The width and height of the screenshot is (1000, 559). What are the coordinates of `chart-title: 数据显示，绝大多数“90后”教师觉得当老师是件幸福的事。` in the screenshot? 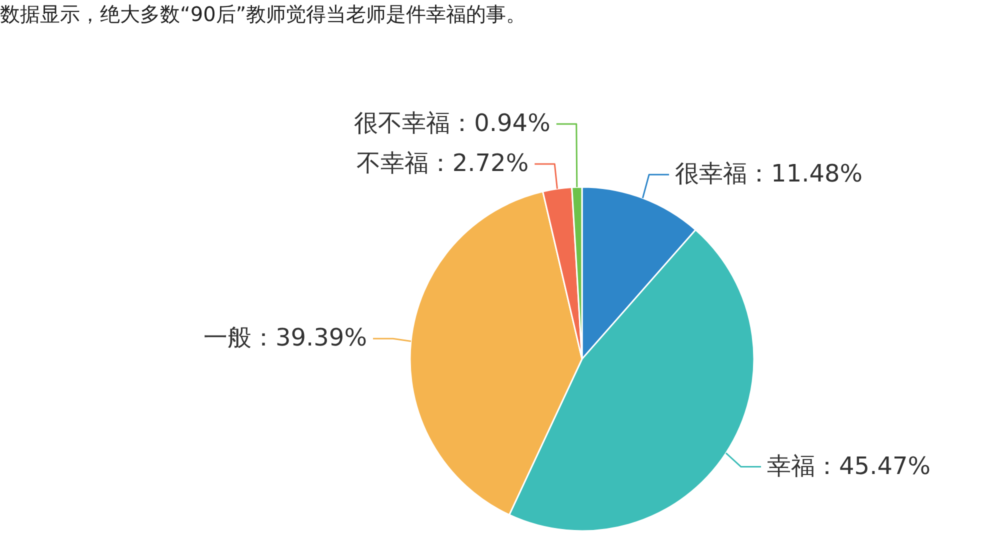 It's located at (263, 14).